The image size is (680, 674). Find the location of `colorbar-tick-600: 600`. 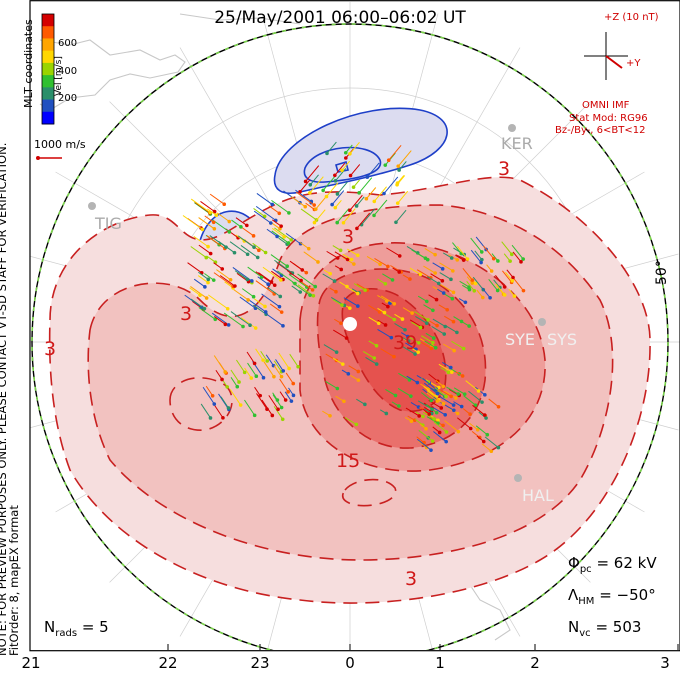

colorbar-tick-600: 600 is located at coordinates (68, 43).